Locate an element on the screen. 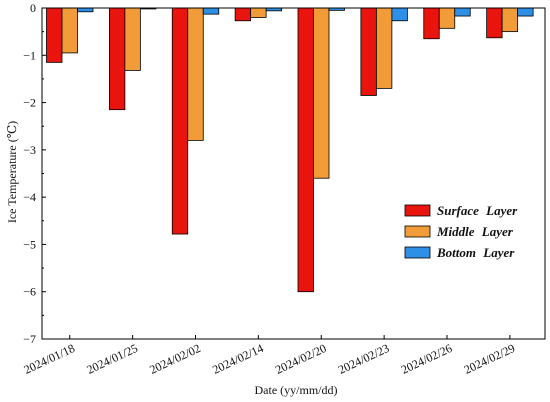  x-axis-title: Date (yy/mm/dd) is located at coordinates (296, 390).